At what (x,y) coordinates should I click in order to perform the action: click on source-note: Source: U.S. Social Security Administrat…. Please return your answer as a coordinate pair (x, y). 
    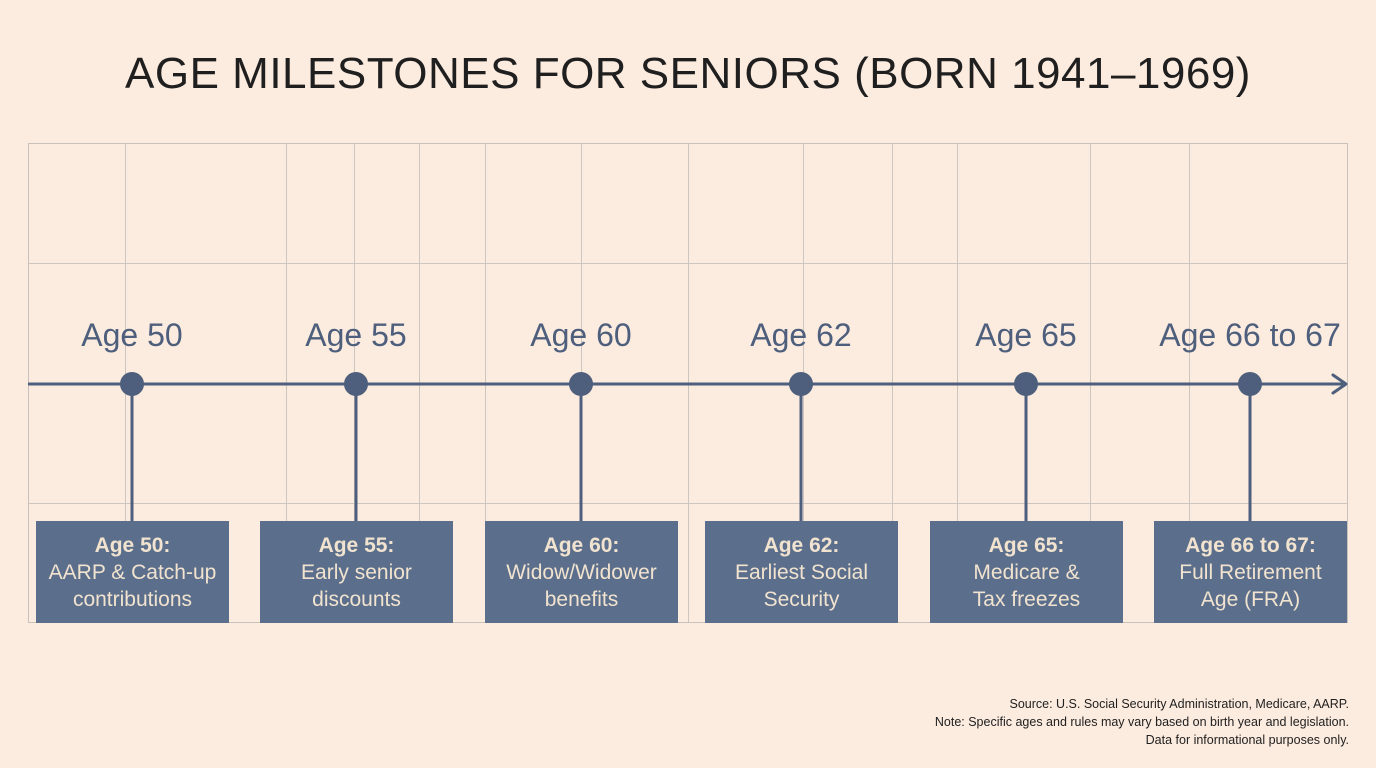
    Looking at the image, I should click on (1179, 704).